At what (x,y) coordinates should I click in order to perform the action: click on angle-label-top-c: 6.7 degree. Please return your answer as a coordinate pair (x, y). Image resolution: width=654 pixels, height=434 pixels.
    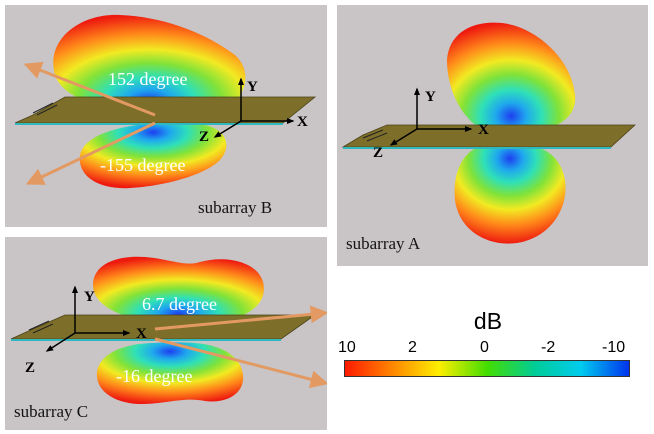
    Looking at the image, I should click on (179, 304).